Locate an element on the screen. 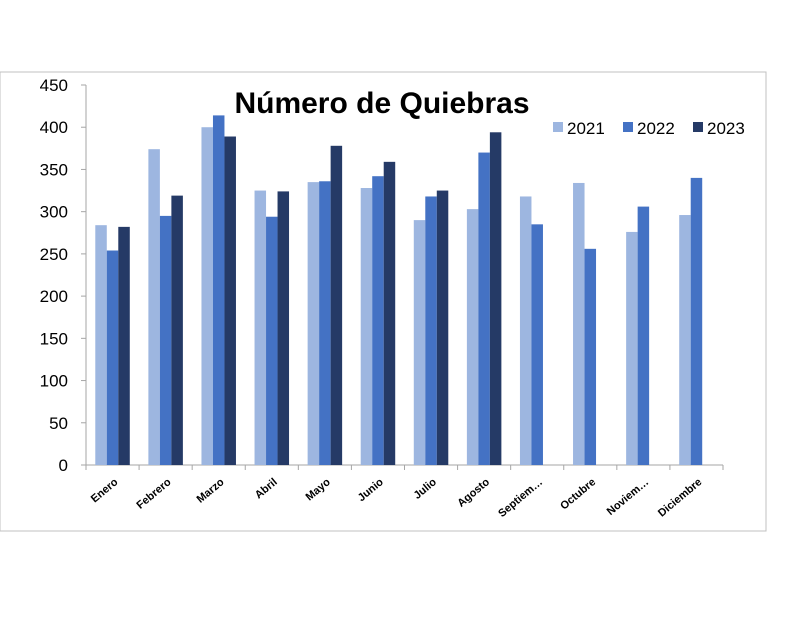  bar-2022-agosto is located at coordinates (484, 308).